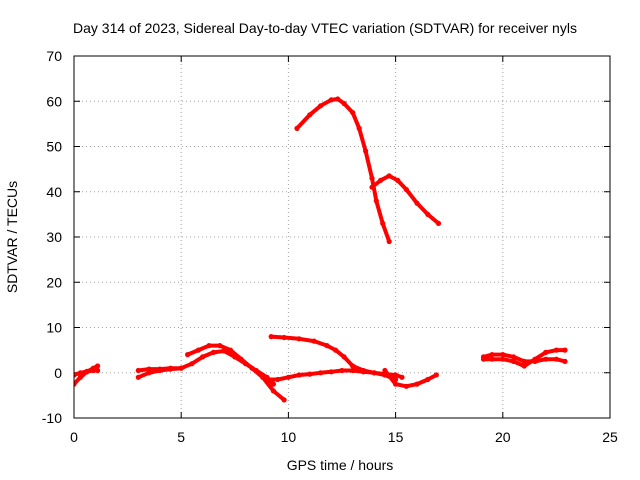 The height and width of the screenshot is (480, 640). What do you see at coordinates (610, 437) in the screenshot?
I see `x-tick-label: 25` at bounding box center [610, 437].